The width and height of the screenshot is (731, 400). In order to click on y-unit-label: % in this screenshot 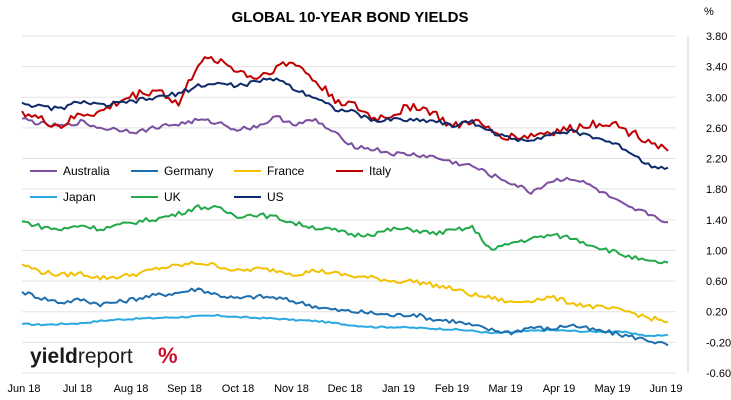, I will do `click(709, 12)`.